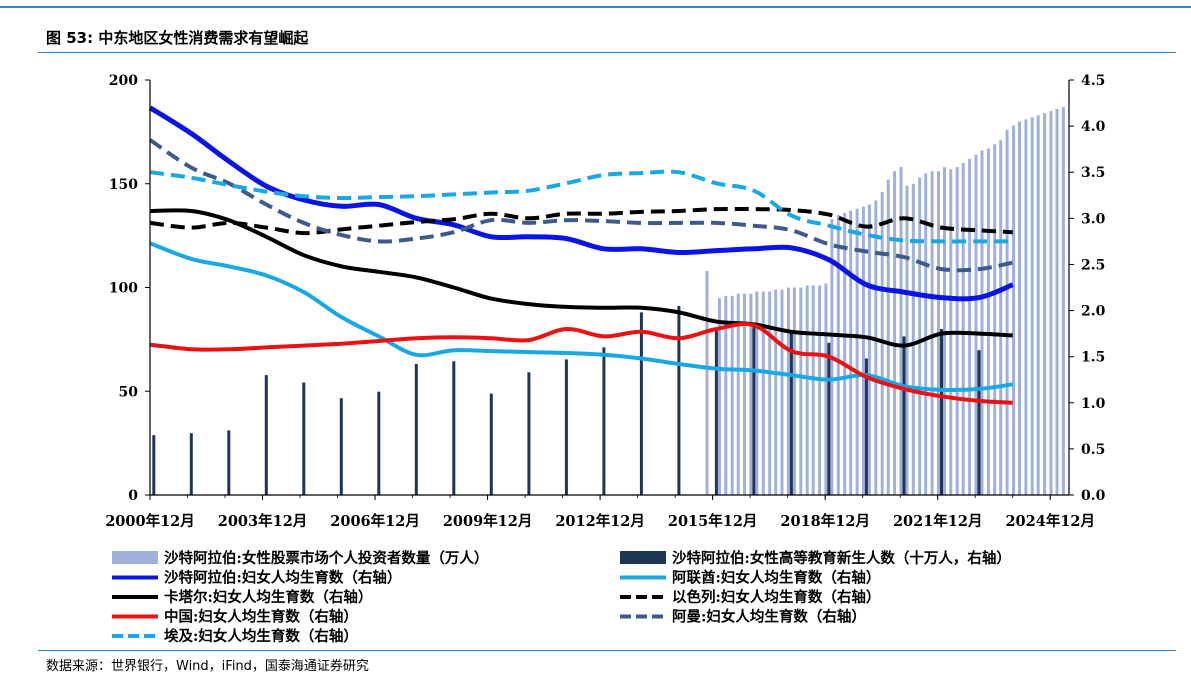 This screenshot has height=683, width=1191. Describe the element at coordinates (713, 521) in the screenshot. I see `x-tick-label-5: 2015年12月` at that location.